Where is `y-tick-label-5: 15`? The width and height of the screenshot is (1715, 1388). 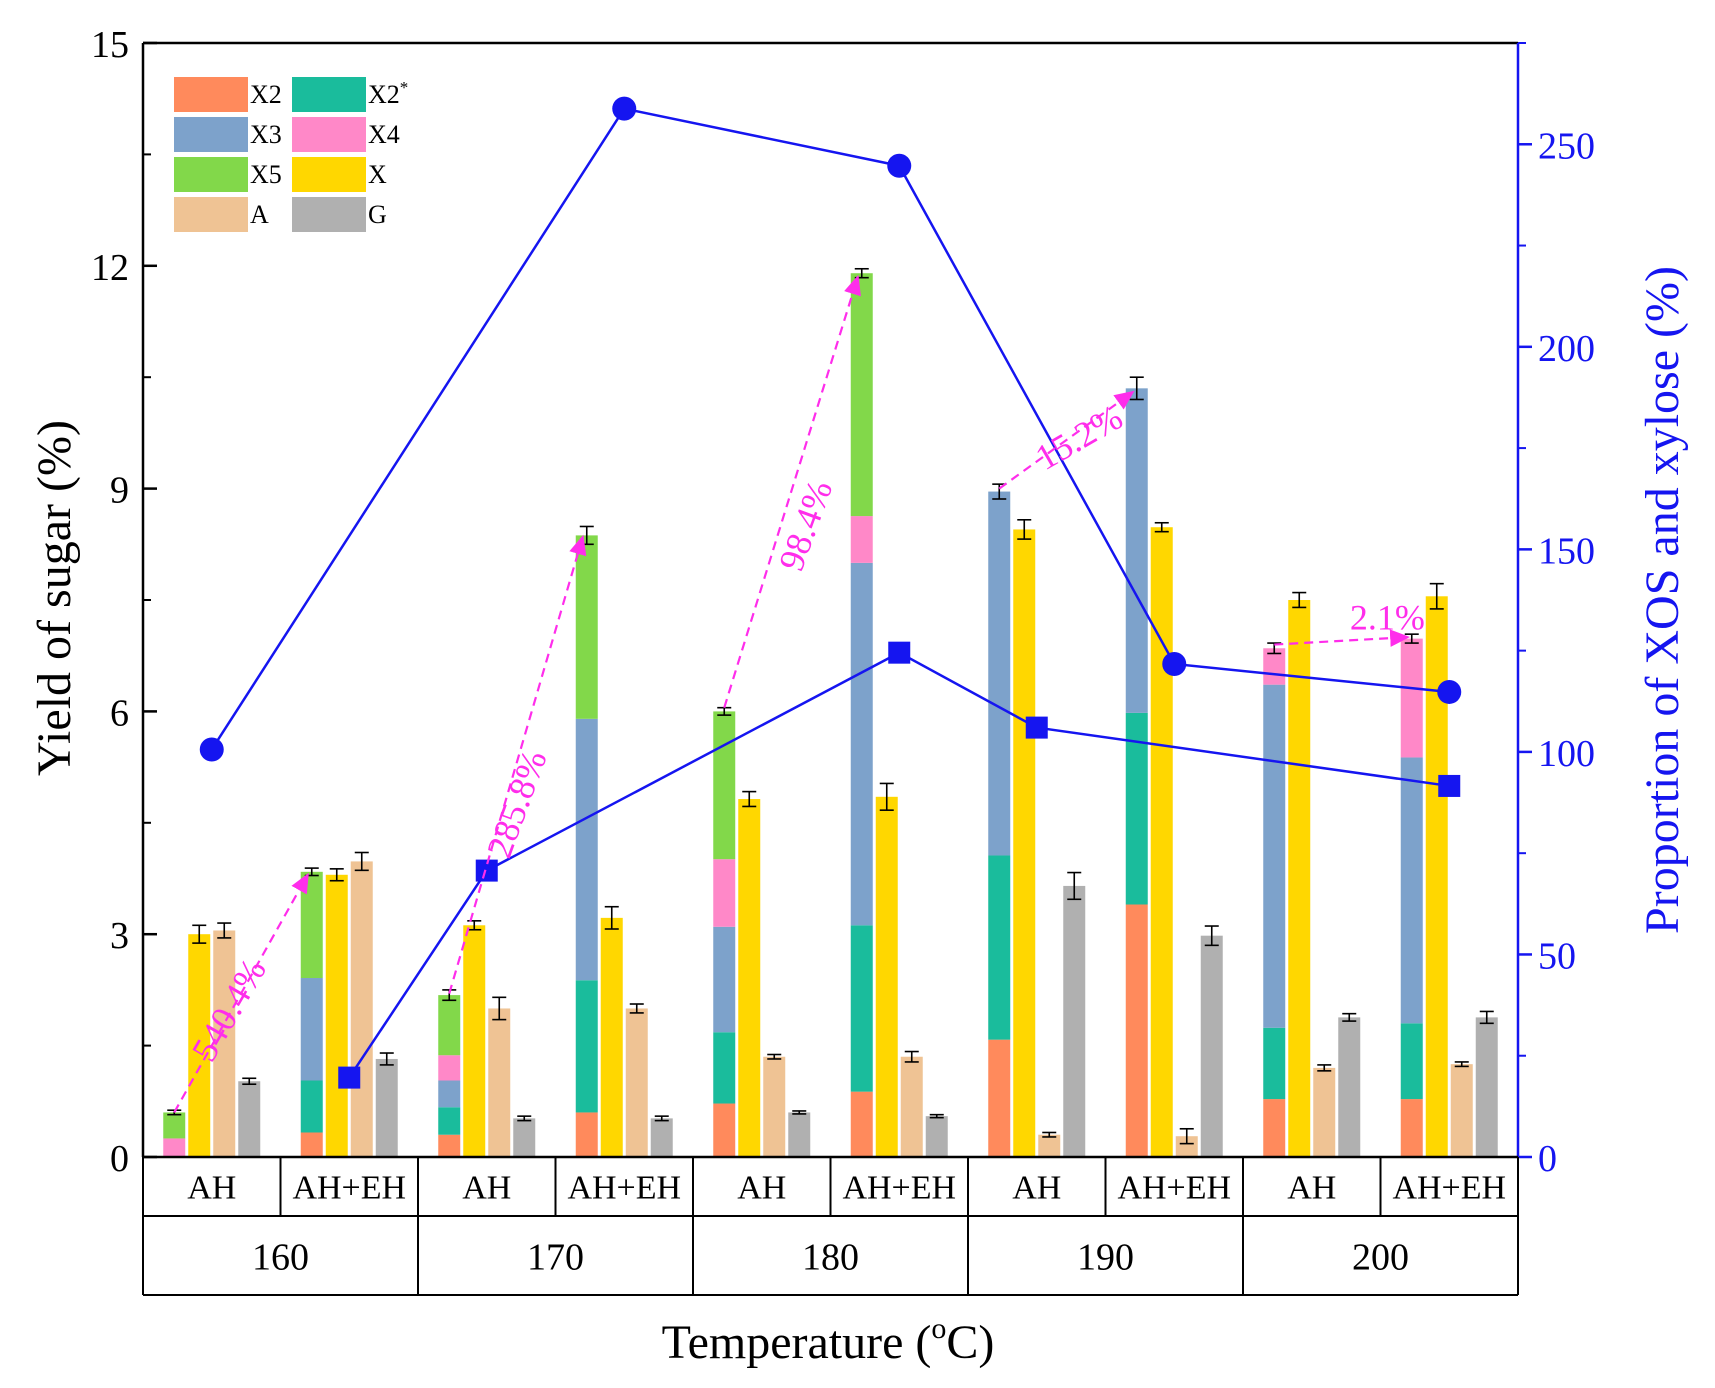
y-tick-label-5: 15 is located at coordinates (110, 45).